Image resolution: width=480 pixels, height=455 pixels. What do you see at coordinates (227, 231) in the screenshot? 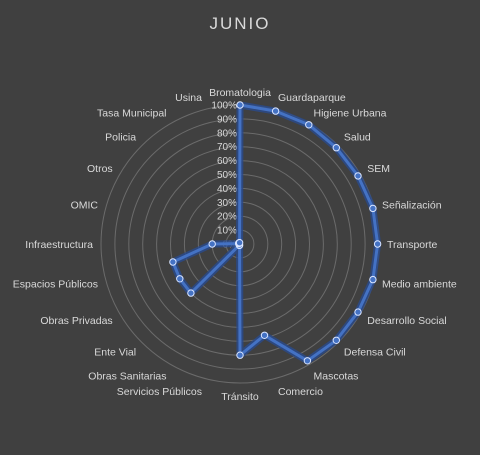
I see `radial-tick-label: 10%` at bounding box center [227, 231].